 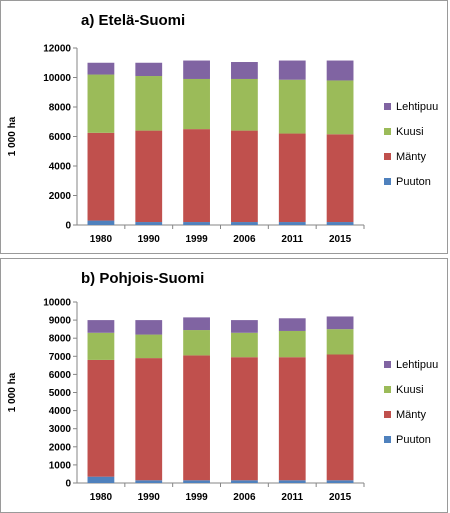 What do you see at coordinates (60, 429) in the screenshot?
I see `y-tick-label: 3000` at bounding box center [60, 429].